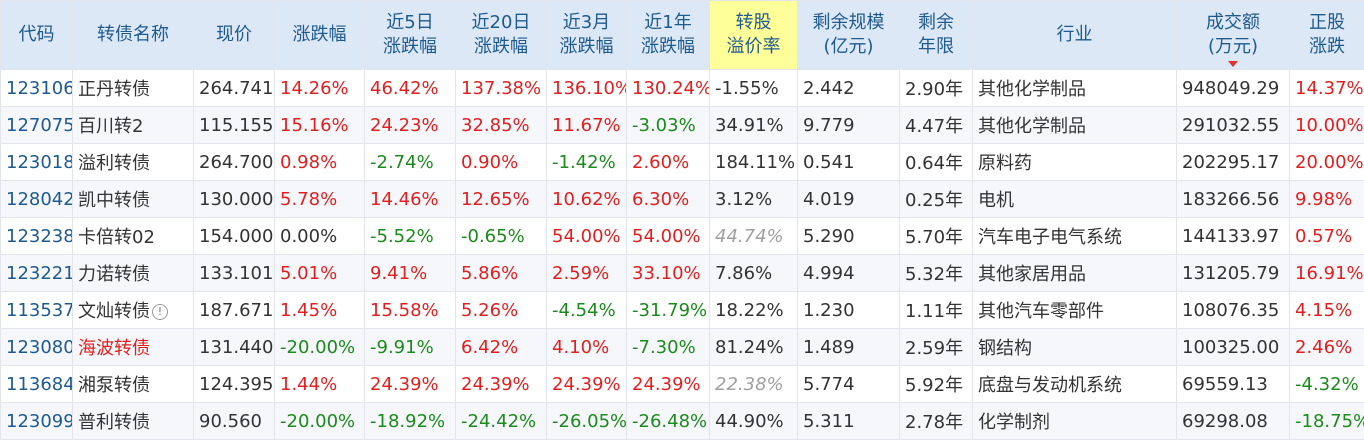  What do you see at coordinates (319, 310) in the screenshot?
I see `change-cell: 1.45%` at bounding box center [319, 310].